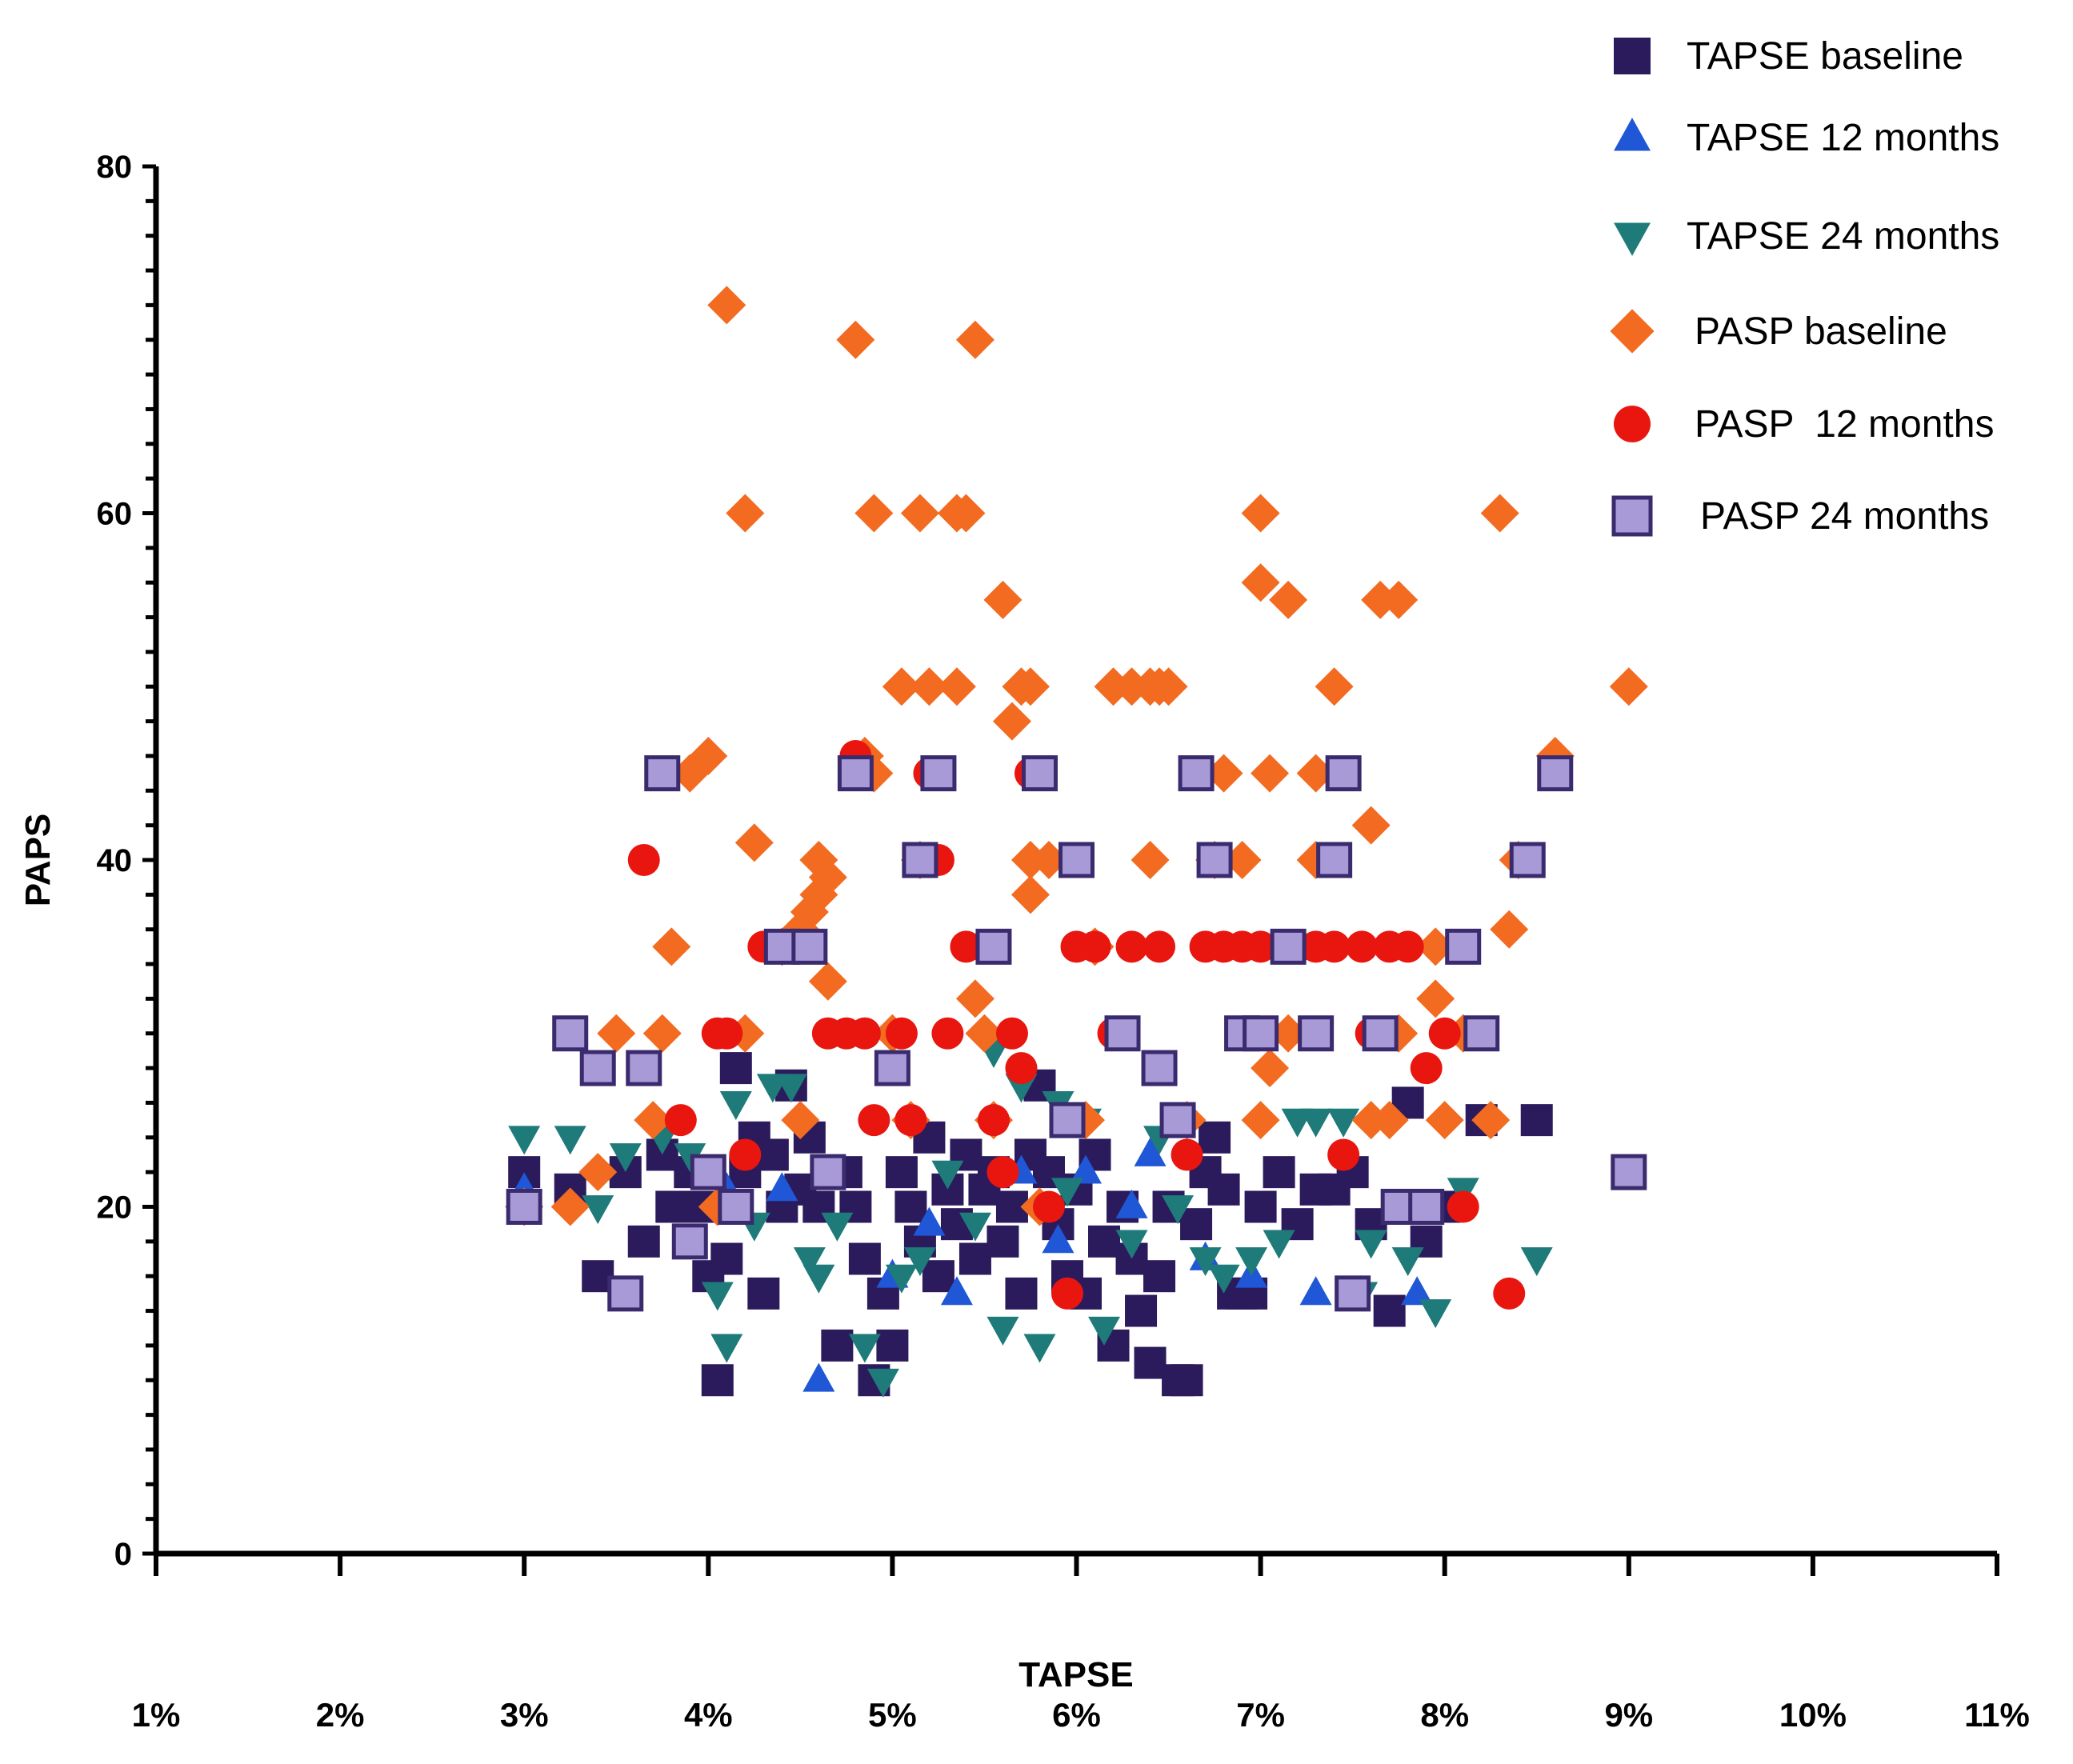 This screenshot has height=1764, width=2073. Describe the element at coordinates (115, 860) in the screenshot. I see `y-tick-label: 40` at that location.